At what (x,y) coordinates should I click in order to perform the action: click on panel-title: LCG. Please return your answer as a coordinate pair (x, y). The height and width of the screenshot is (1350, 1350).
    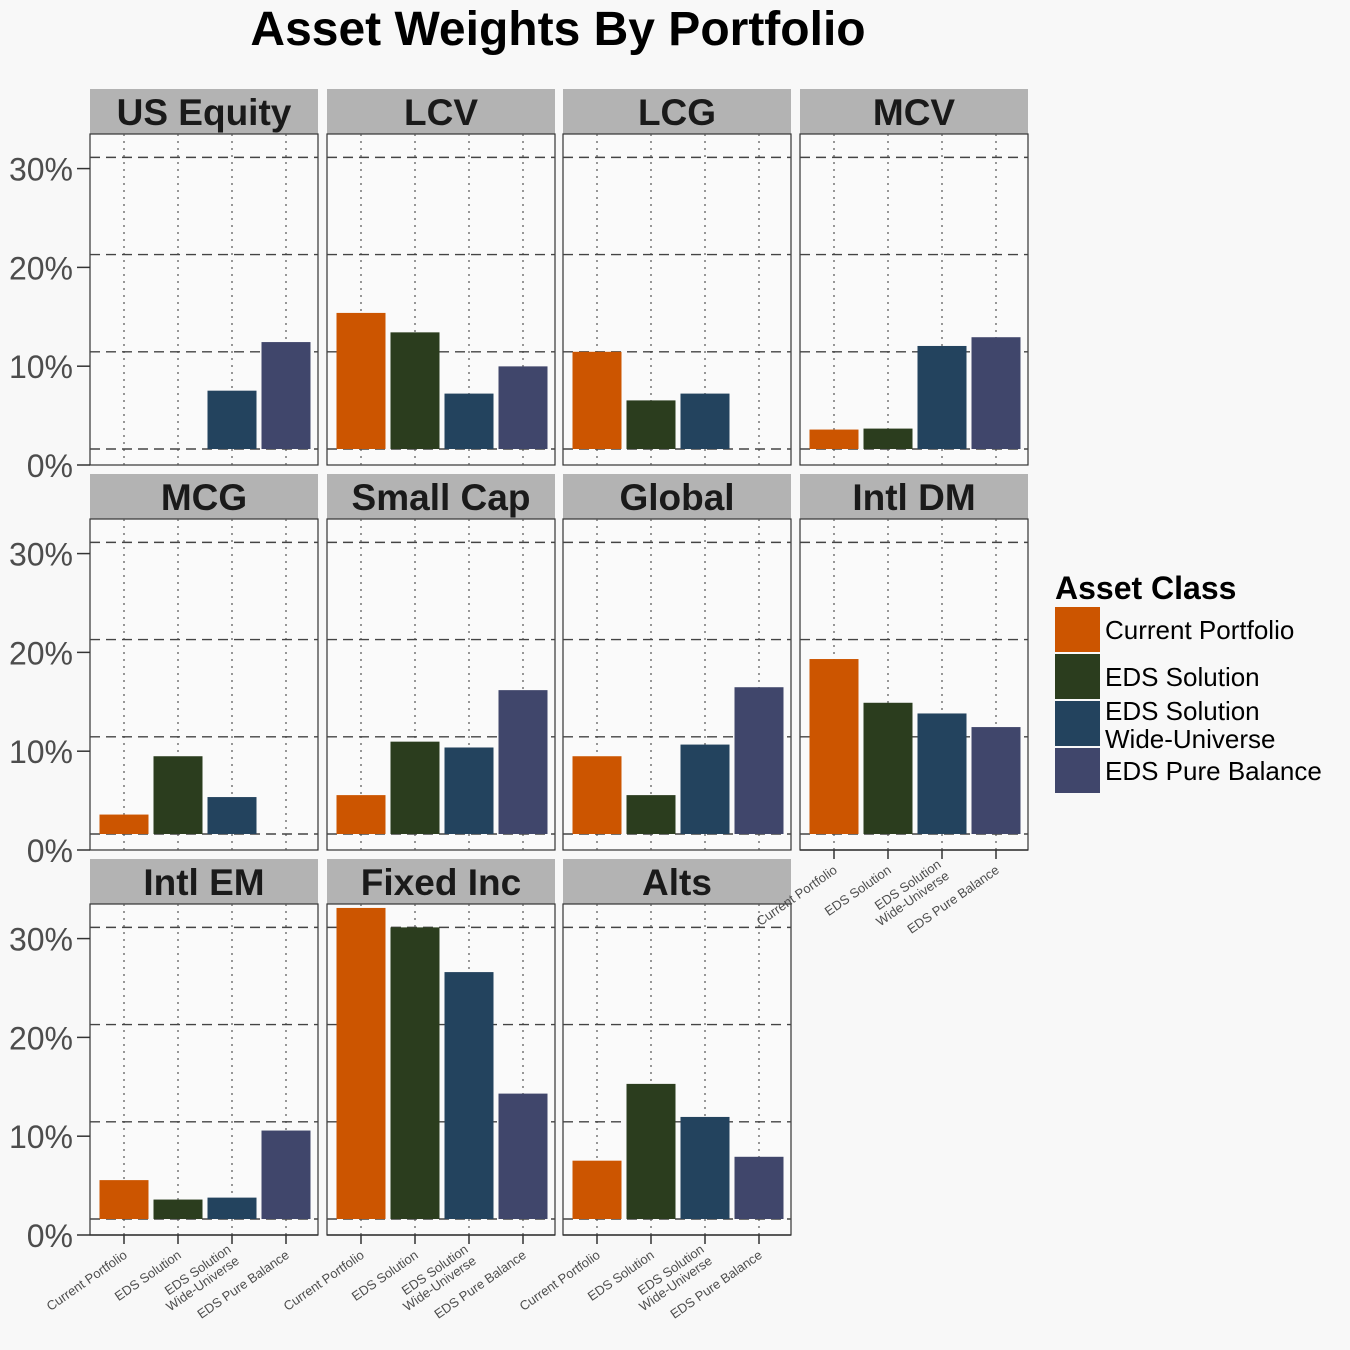
    Looking at the image, I should click on (677, 112).